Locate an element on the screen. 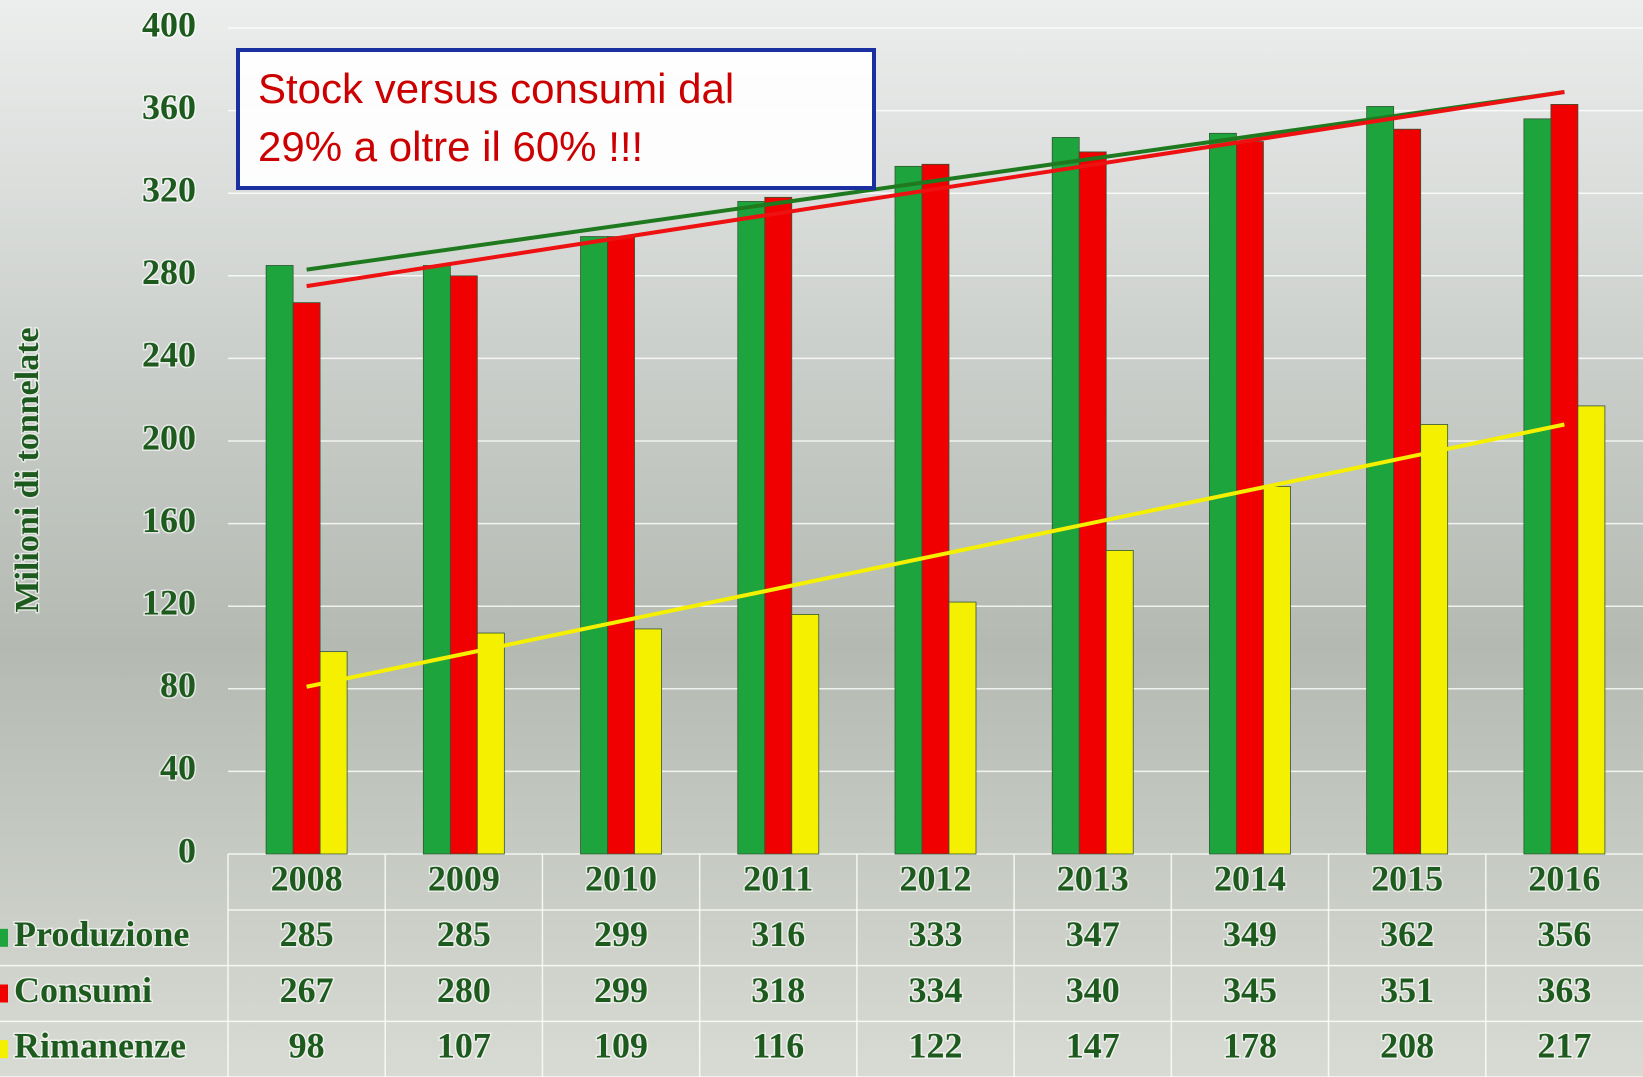  y-tick-label: 120 is located at coordinates (169, 602).